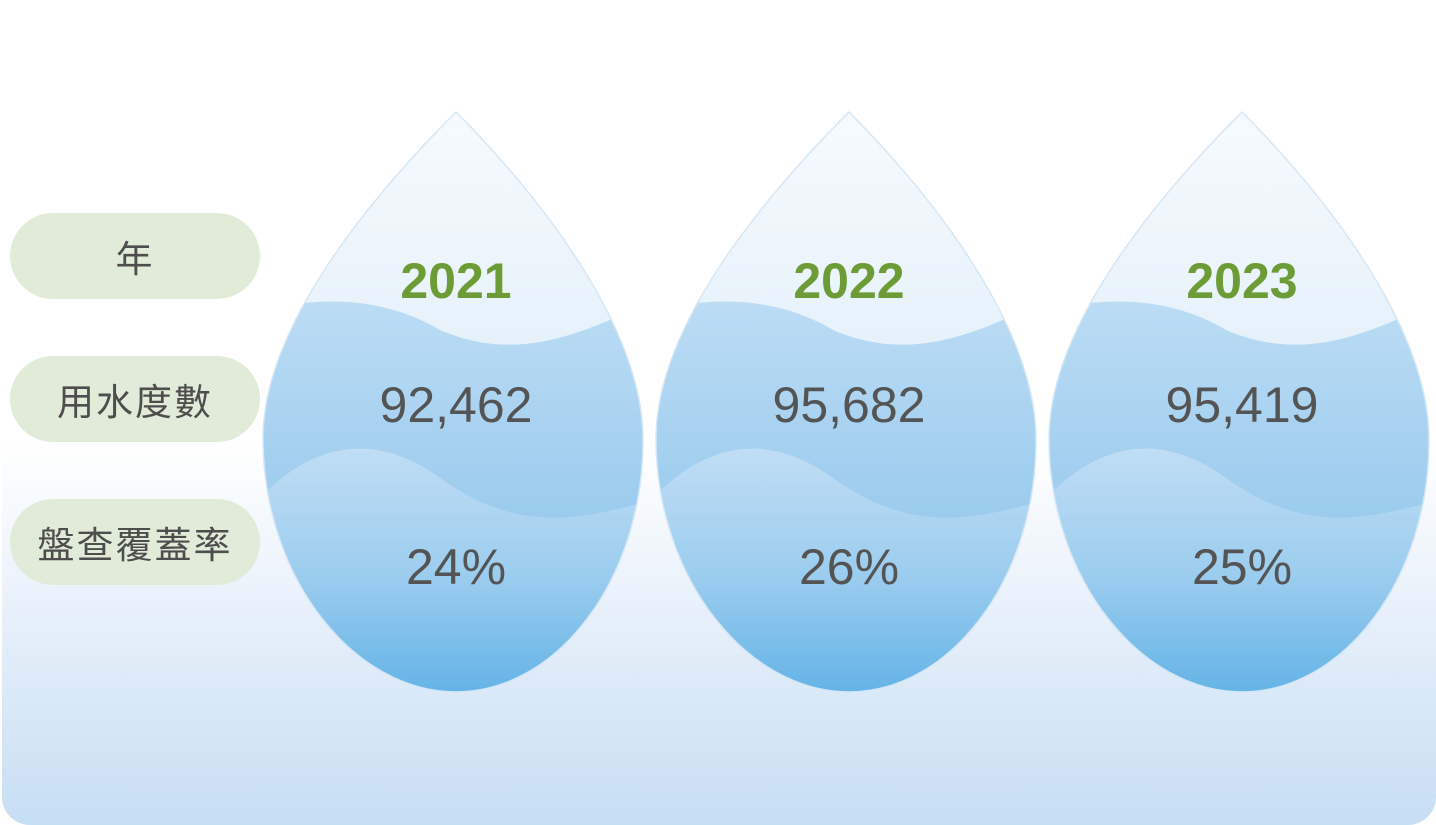 Image resolution: width=1436 pixels, height=825 pixels. Describe the element at coordinates (135, 542) in the screenshot. I see `row-label-coverage-rate: 盤查覆蓋率` at that location.